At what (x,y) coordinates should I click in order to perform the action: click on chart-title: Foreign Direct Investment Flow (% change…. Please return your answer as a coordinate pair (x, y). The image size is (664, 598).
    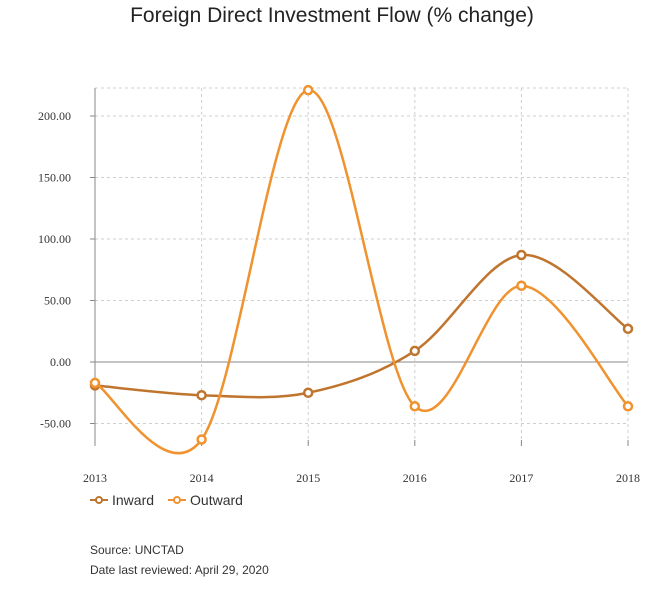
    Looking at the image, I should click on (332, 15).